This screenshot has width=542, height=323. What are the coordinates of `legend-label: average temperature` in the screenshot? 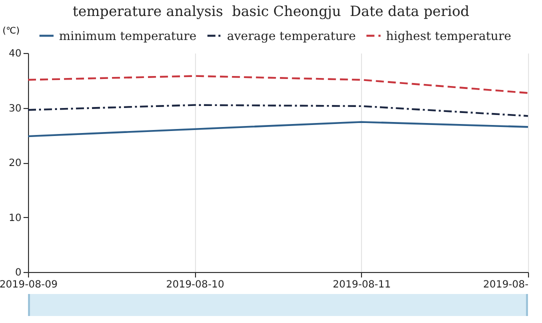 It's located at (291, 35).